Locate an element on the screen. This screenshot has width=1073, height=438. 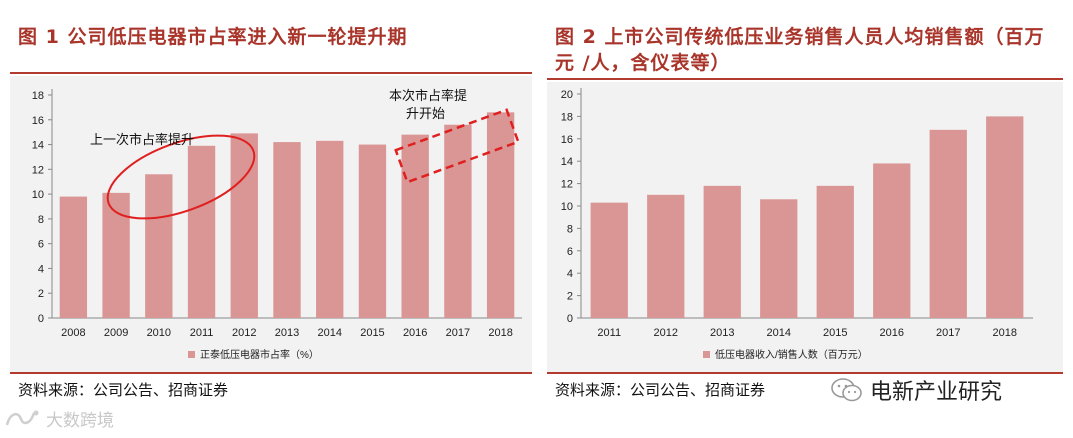
brand-logo-icon is located at coordinates (22, 417).